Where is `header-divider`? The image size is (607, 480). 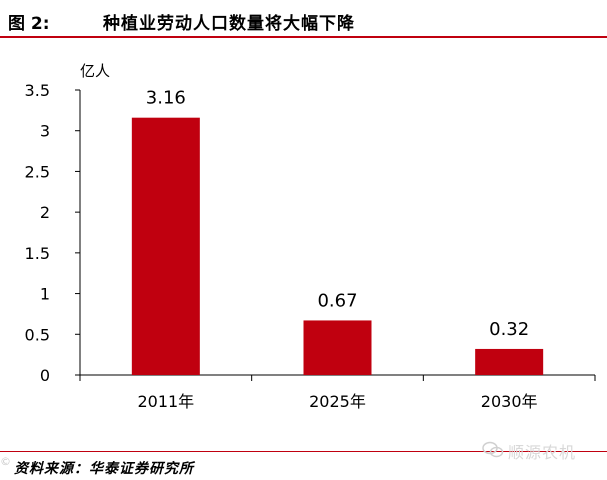
header-divider is located at coordinates (303, 37).